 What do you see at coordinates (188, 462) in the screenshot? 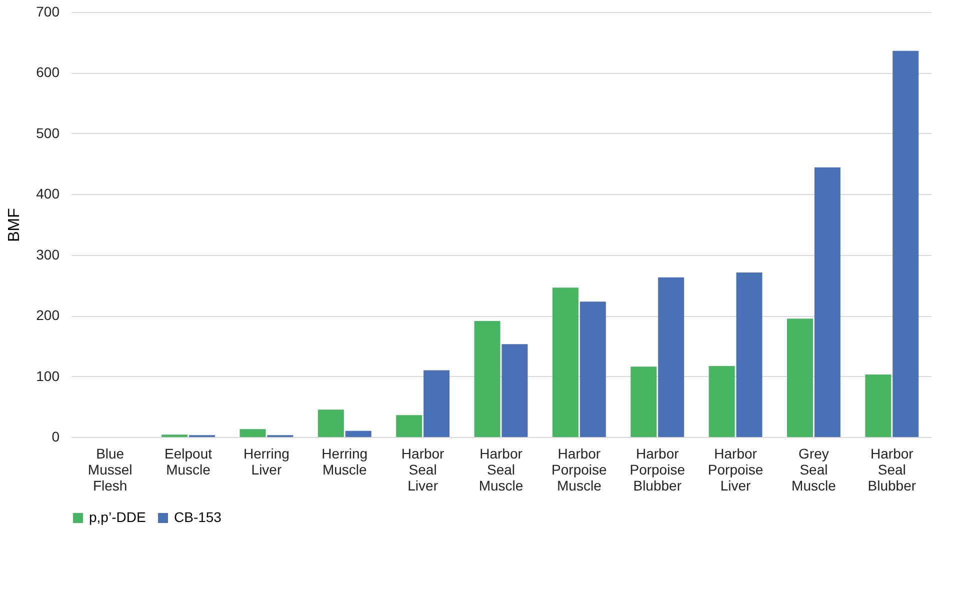
I see `x-tick-label: Eelpout Muscle` at bounding box center [188, 462].